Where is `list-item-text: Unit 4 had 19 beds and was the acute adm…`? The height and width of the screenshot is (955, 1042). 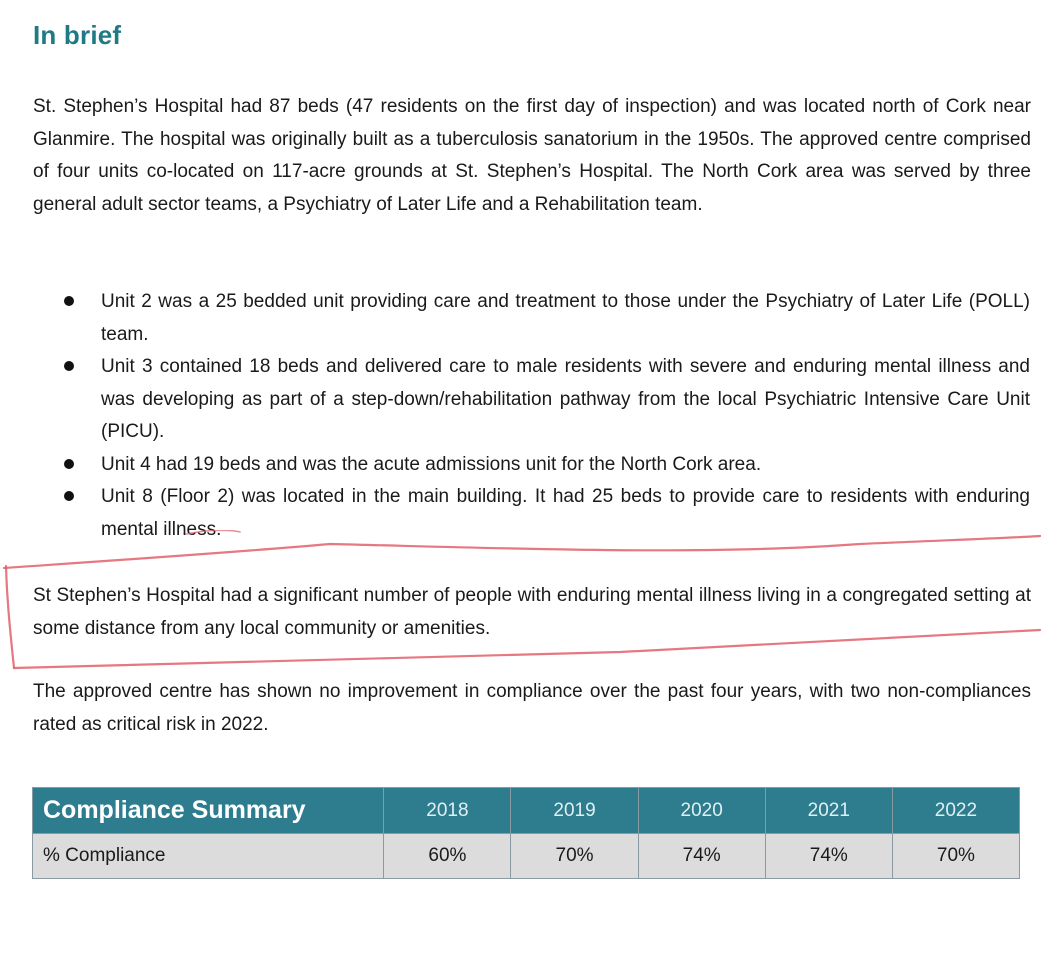 list-item-text: Unit 4 had 19 beds and was the acute adm… is located at coordinates (431, 464).